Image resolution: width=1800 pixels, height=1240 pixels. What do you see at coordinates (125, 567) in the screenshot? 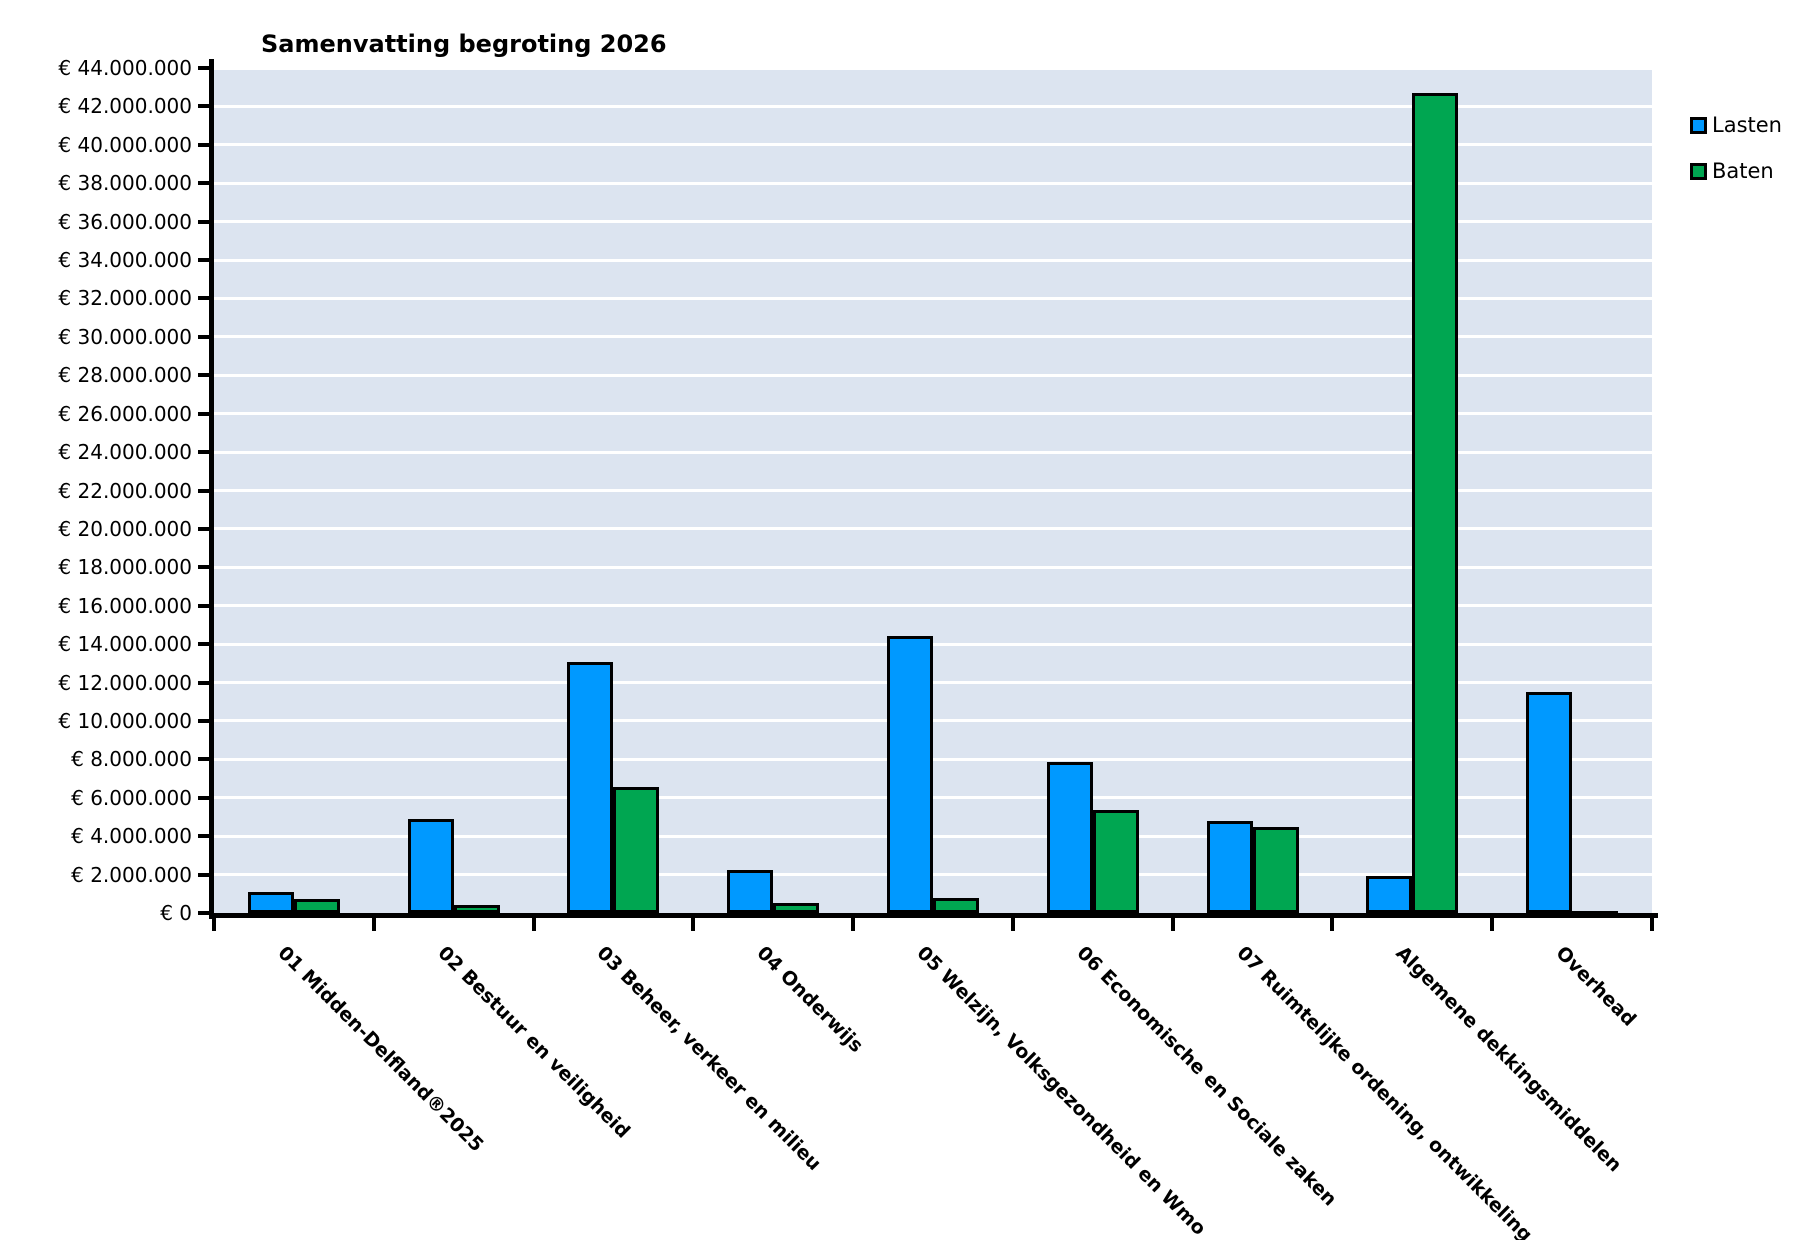
I see `y-tick-label: € 18.000.000` at bounding box center [125, 567].